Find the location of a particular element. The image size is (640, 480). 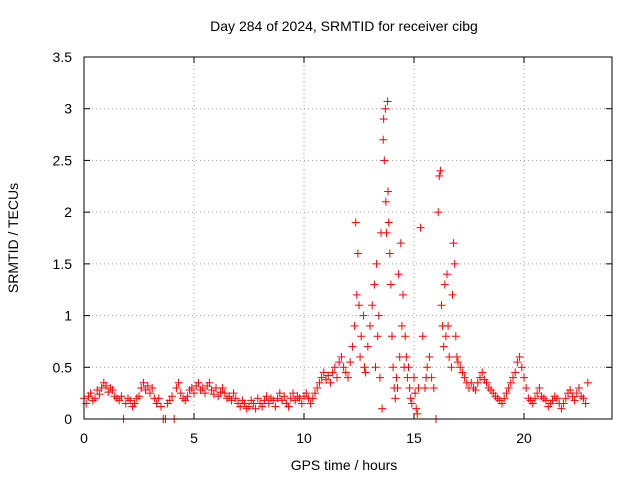

y-tick-label: 3.5 is located at coordinates (63, 57).